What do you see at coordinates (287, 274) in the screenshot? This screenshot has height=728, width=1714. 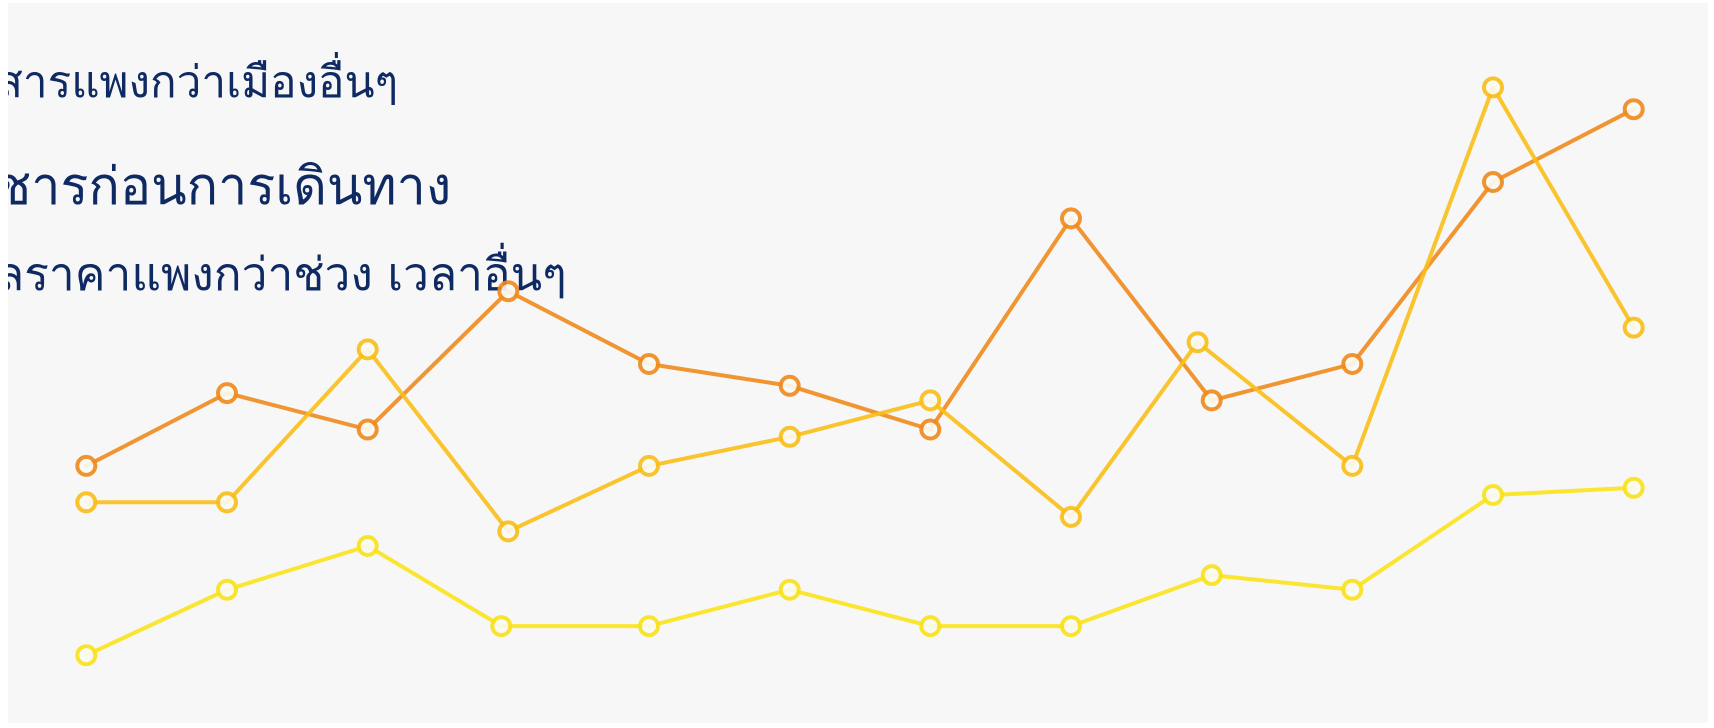 I see `caption-line-3: ลราคาแพงกว่าช่วง เวลาอื่นๆ` at bounding box center [287, 274].